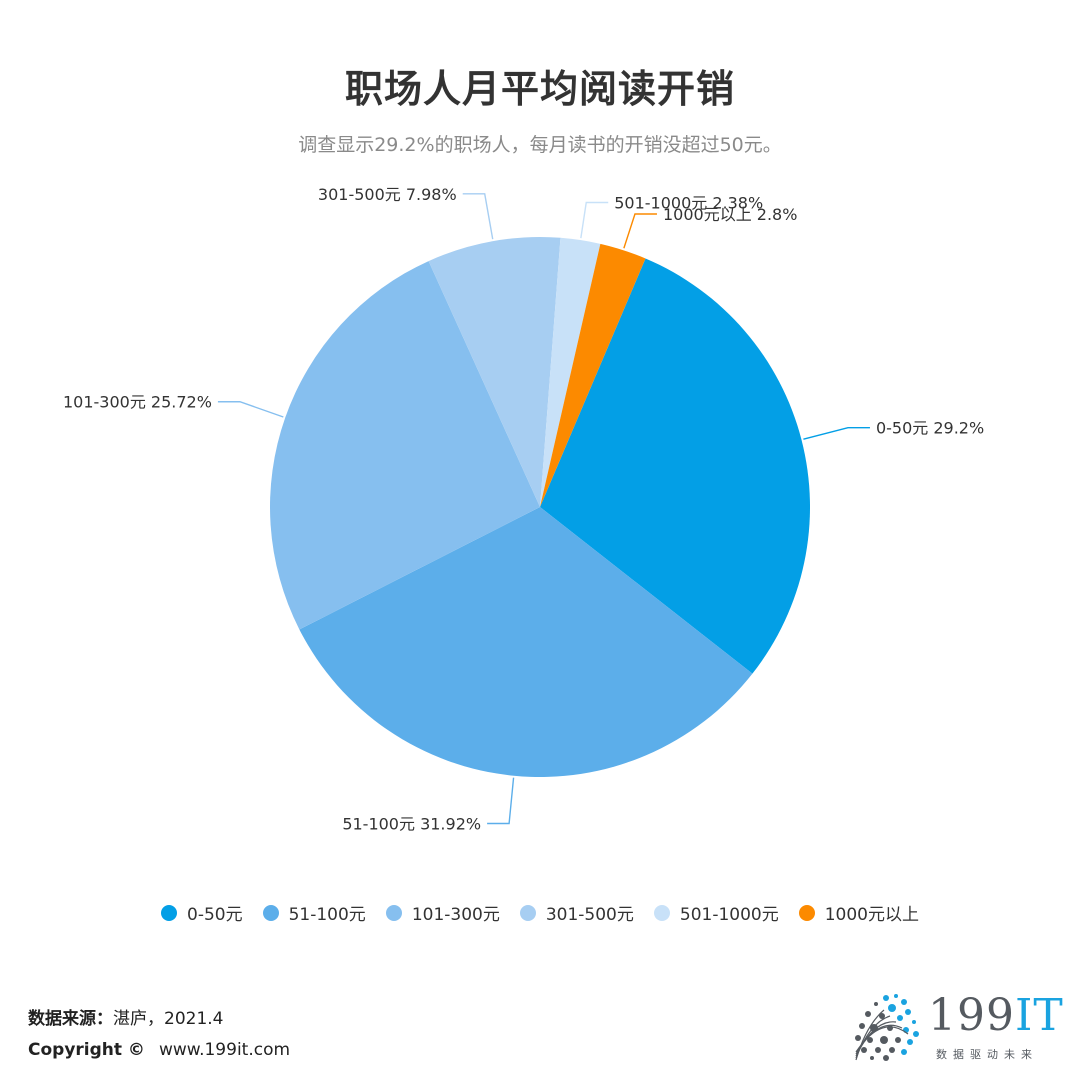 This screenshot has width=1080, height=1080. I want to click on slice-label-5: 1000元以上 2.8%, so click(730, 214).